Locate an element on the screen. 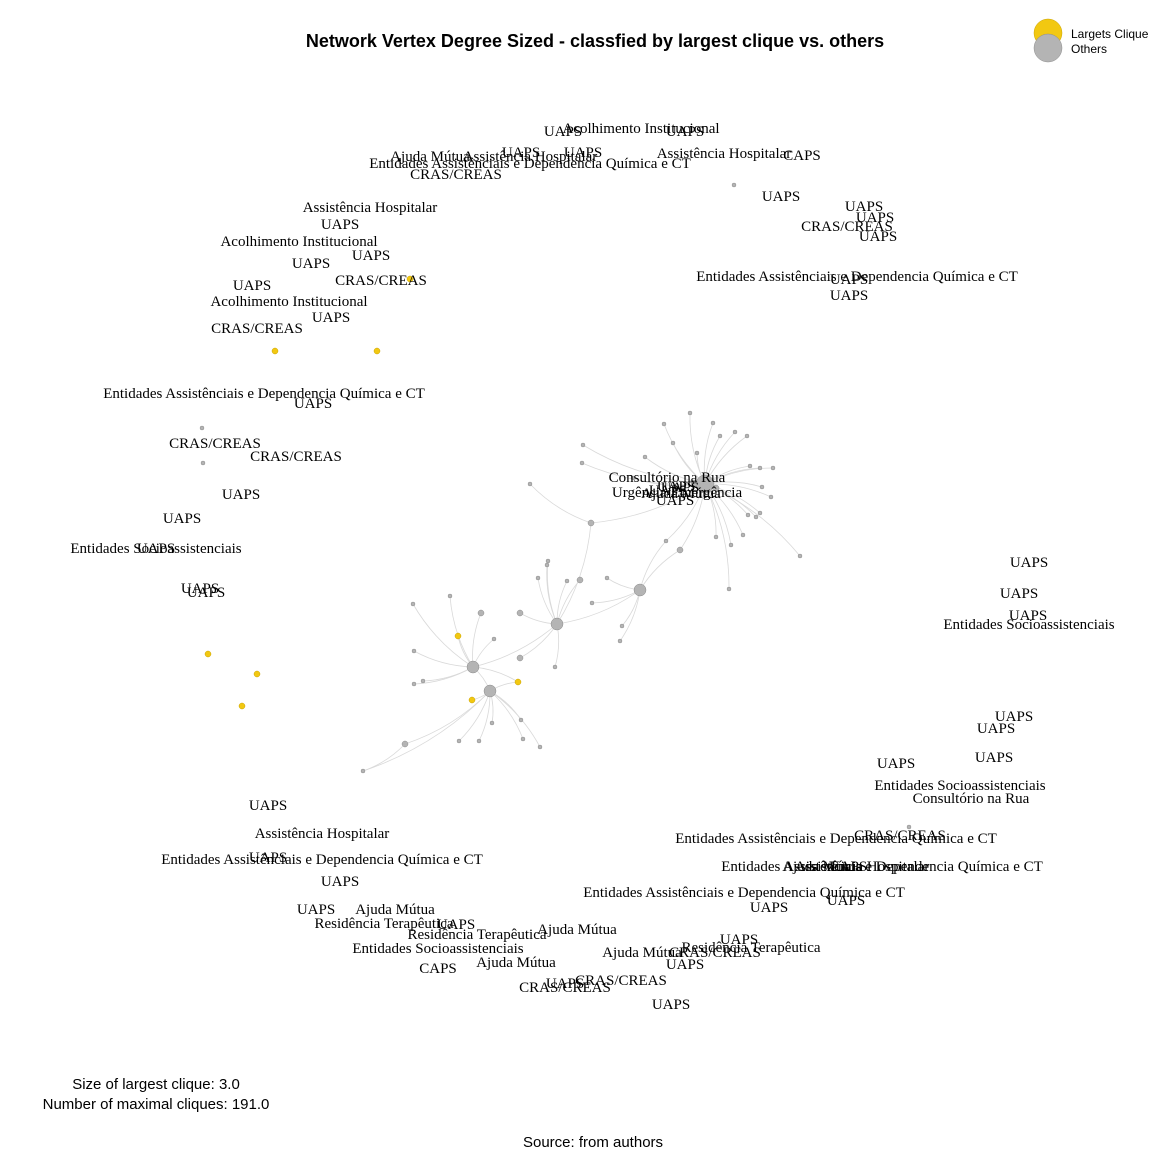  maximal-cliques-stat: Number of maximal cliques: 191.0 is located at coordinates (156, 1104).